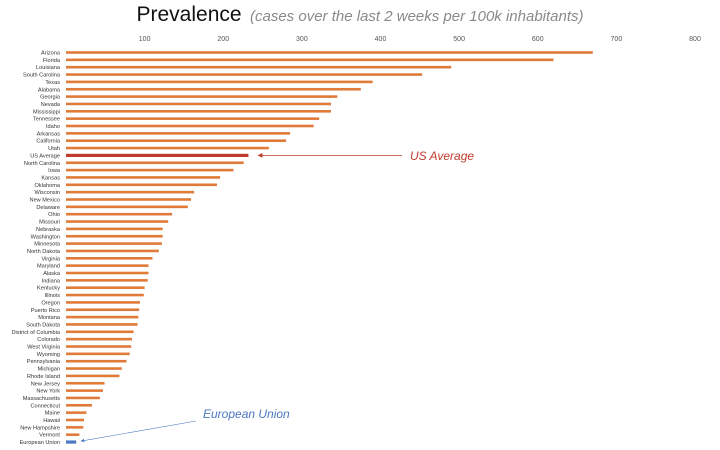 This screenshot has height=450, width=720. Describe the element at coordinates (49, 436) in the screenshot. I see `category-label-vermont: Vermont` at that location.